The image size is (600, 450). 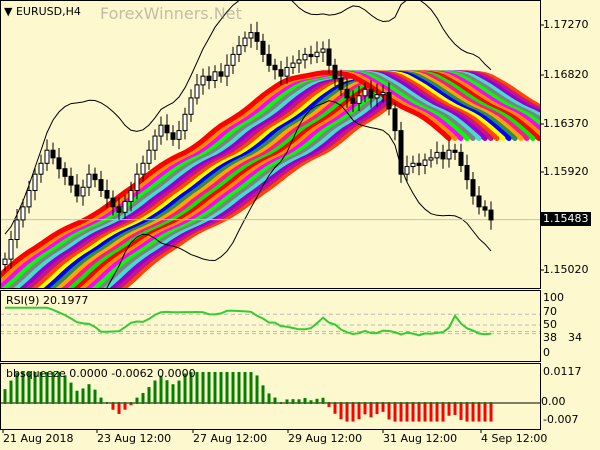 What do you see at coordinates (420, 438) in the screenshot?
I see `time-label: 31 Aug 12:00` at bounding box center [420, 438].